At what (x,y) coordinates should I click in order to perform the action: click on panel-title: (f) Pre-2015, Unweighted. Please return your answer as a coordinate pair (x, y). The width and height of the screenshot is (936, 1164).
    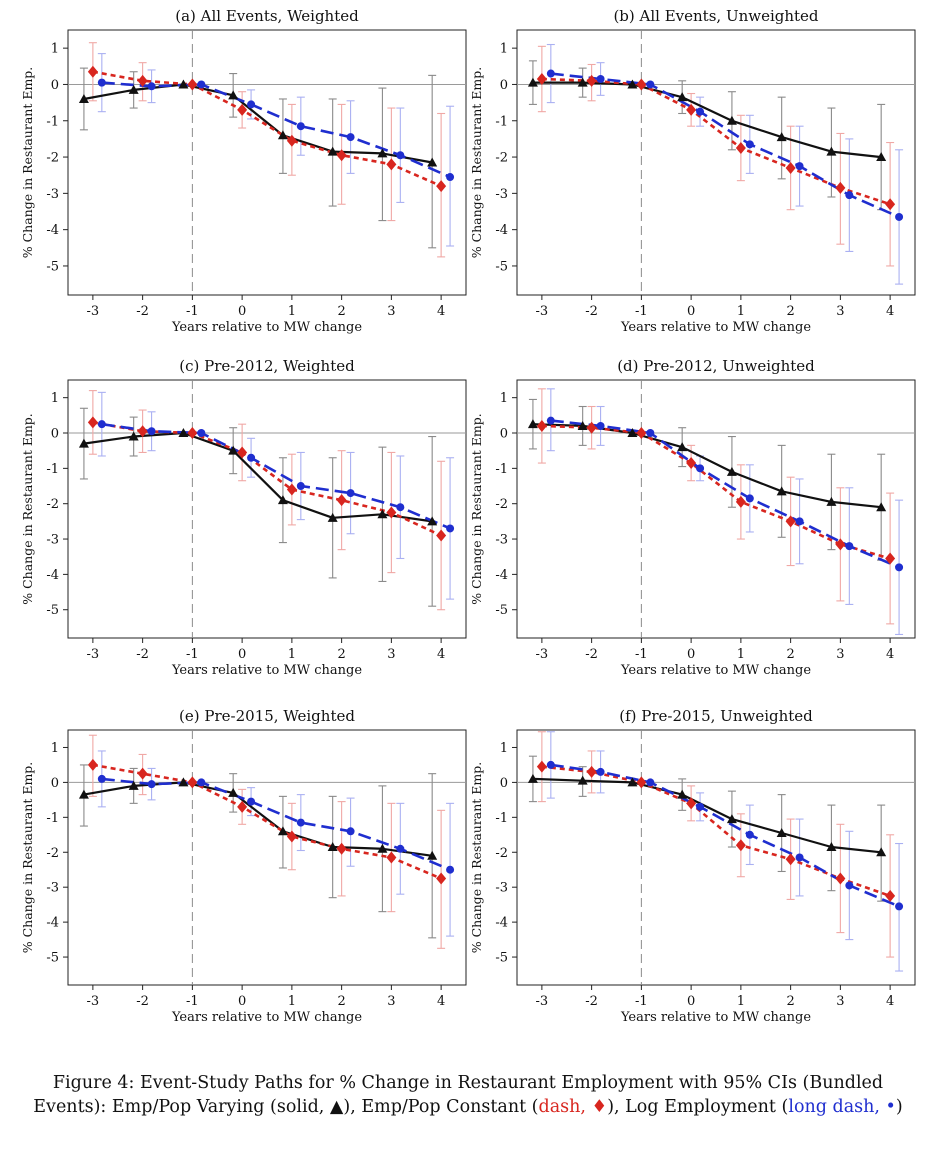
    Looking at the image, I should click on (716, 716).